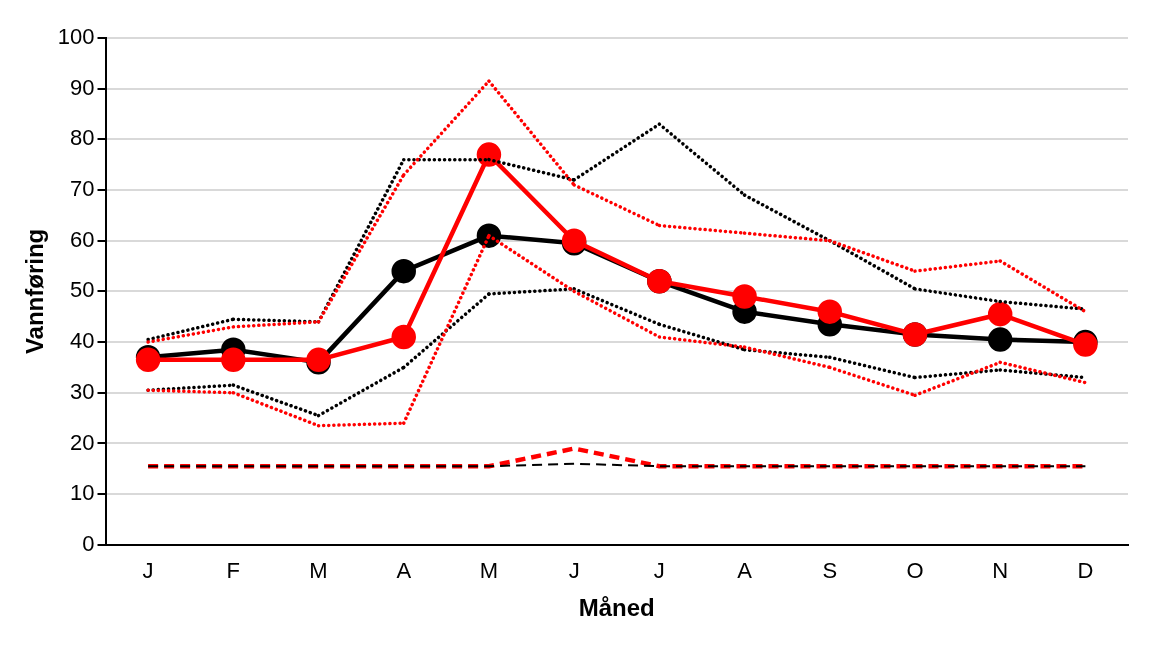  Describe the element at coordinates (233, 571) in the screenshot. I see `x-tick-label: F` at that location.